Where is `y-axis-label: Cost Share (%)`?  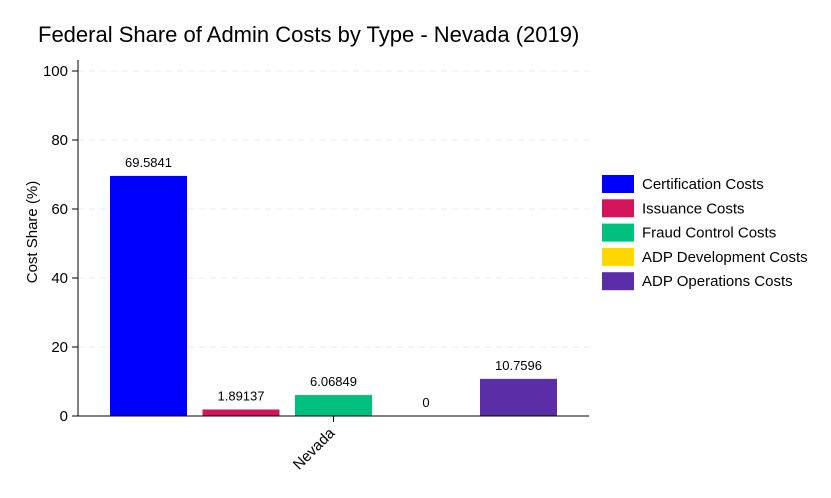
y-axis-label: Cost Share (%) is located at coordinates (32, 232).